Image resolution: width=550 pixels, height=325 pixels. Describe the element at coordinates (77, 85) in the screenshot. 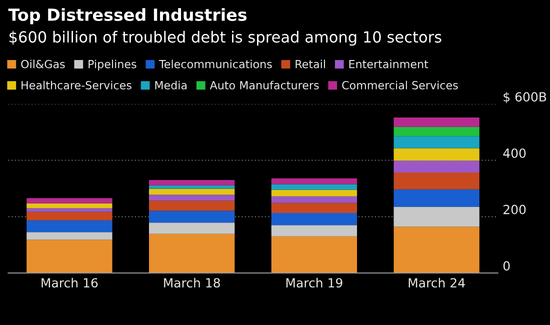

I see `legend-label: Healthcare-Services` at that location.